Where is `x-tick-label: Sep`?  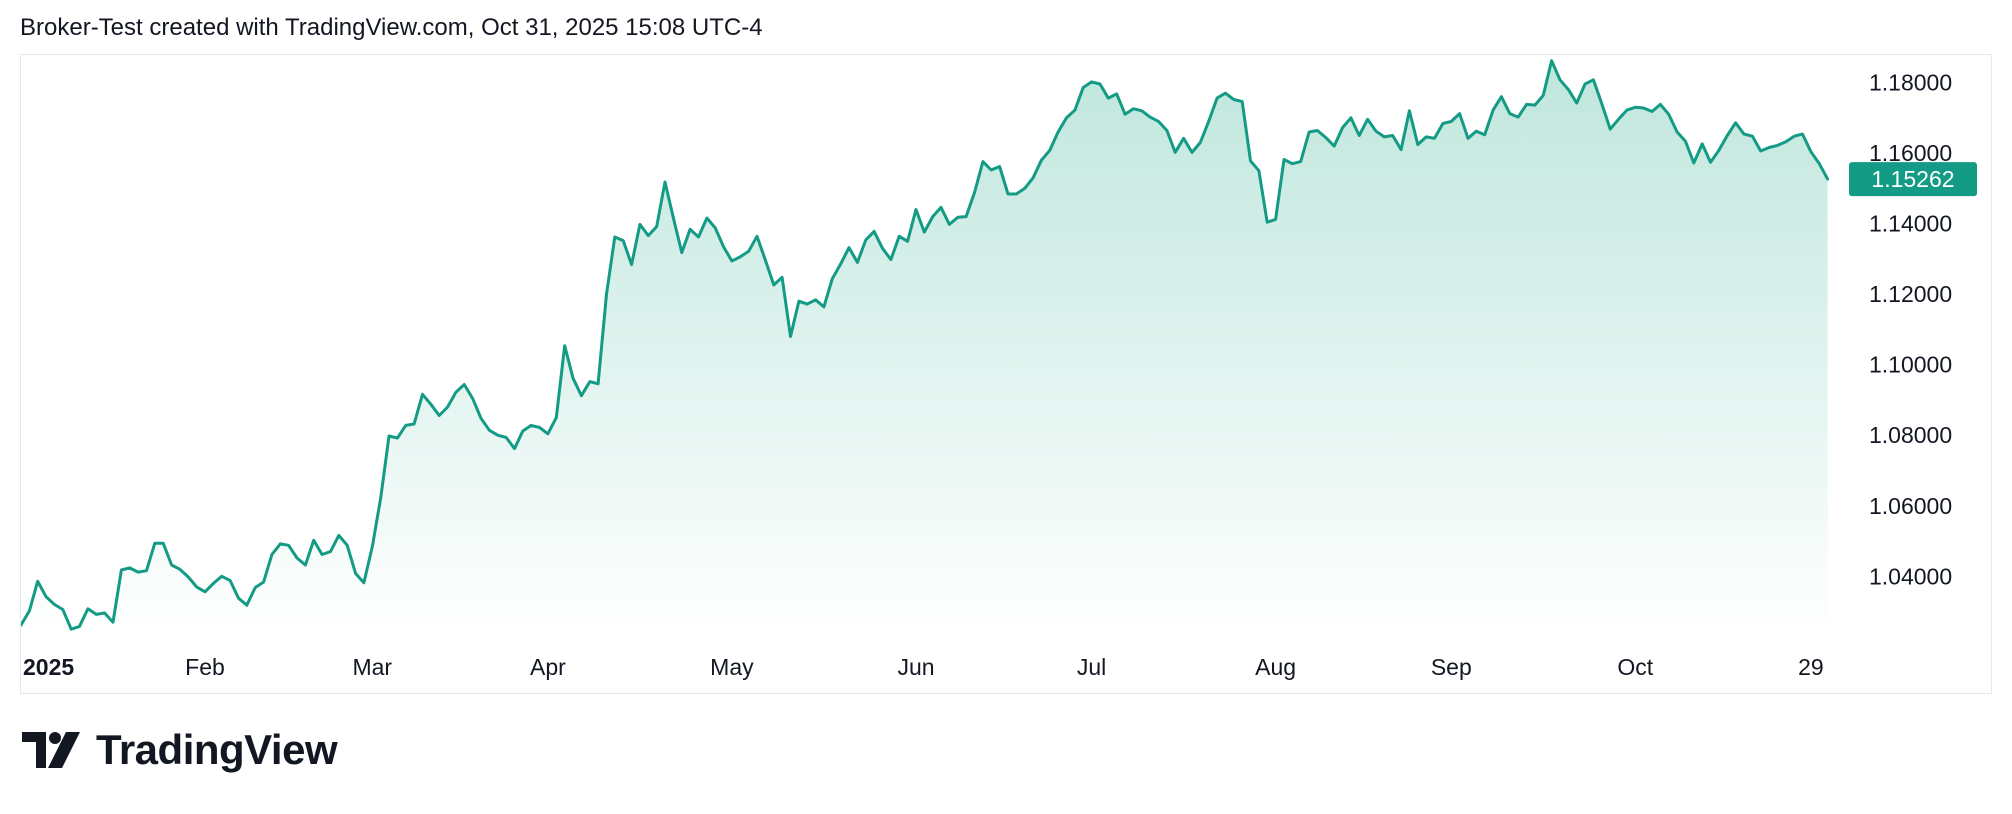
x-tick-label: Sep is located at coordinates (1451, 667).